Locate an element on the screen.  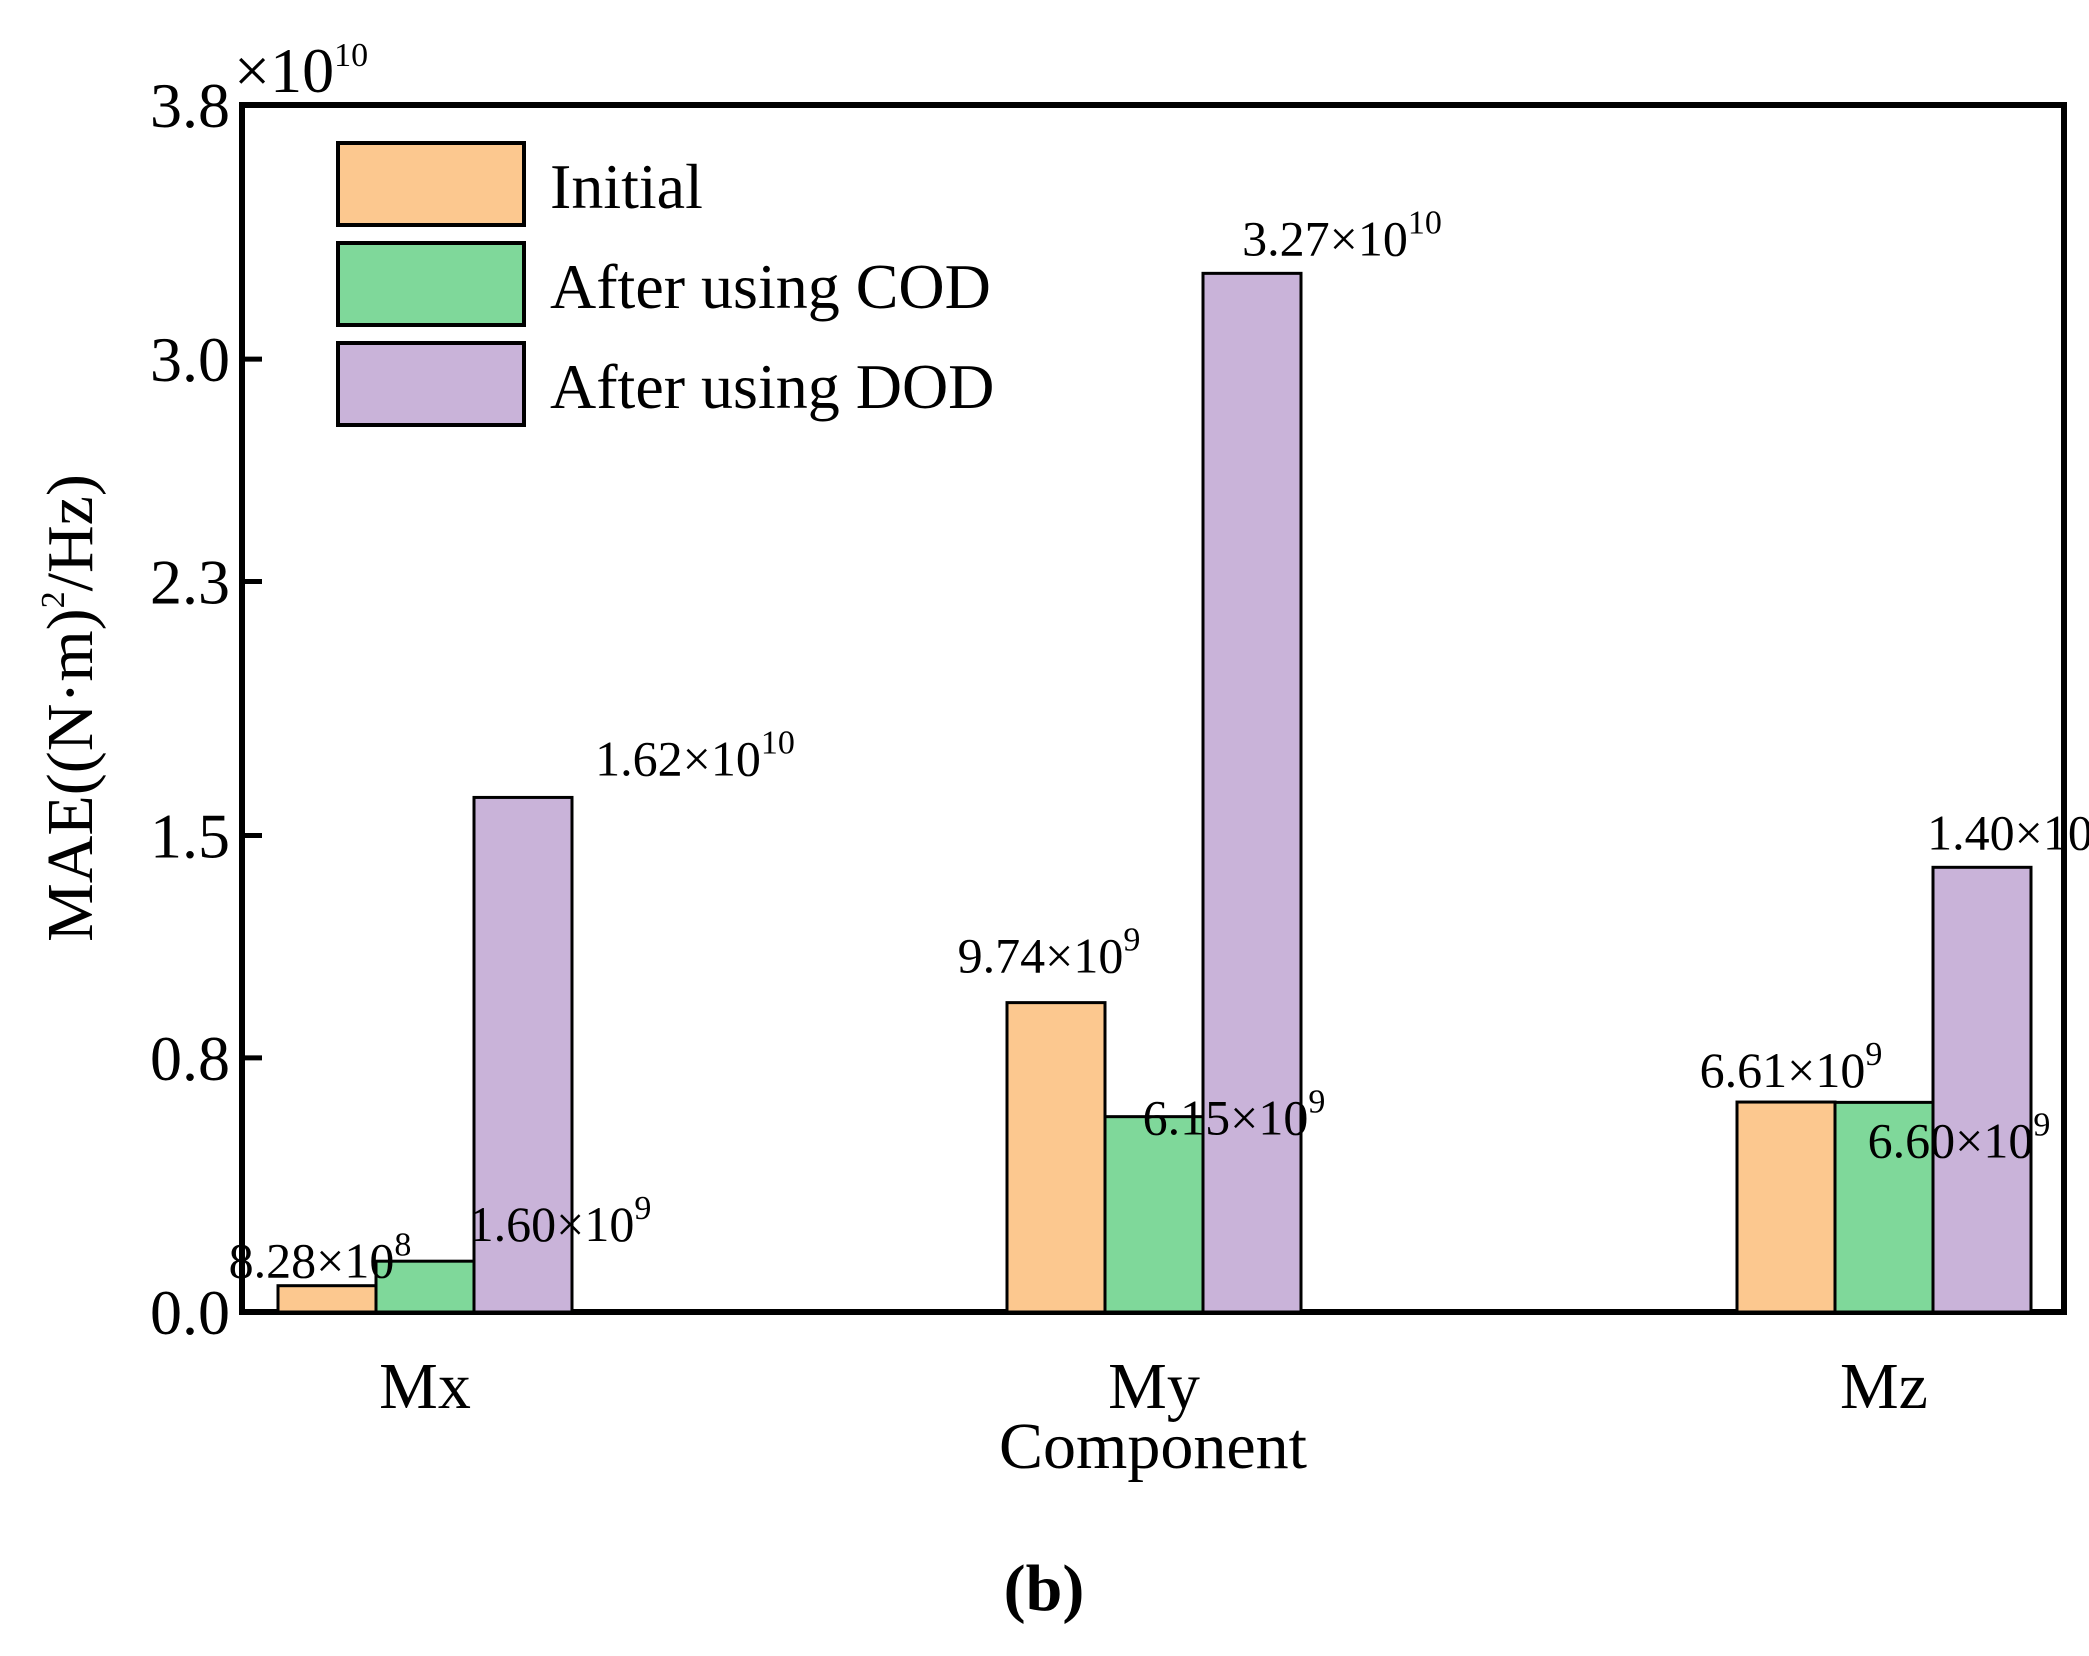
figure-caption: (b) is located at coordinates (1044, 1588).